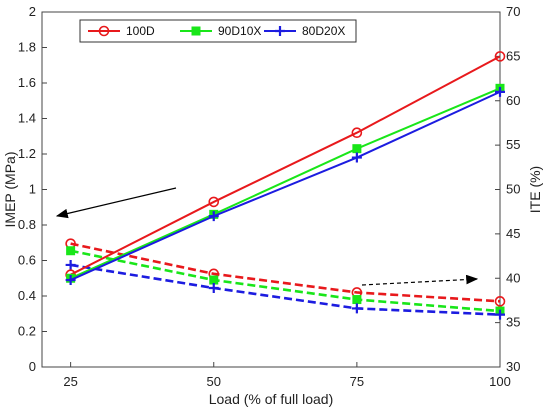  Describe the element at coordinates (513, 366) in the screenshot. I see `right-tick-label: 30` at that location.